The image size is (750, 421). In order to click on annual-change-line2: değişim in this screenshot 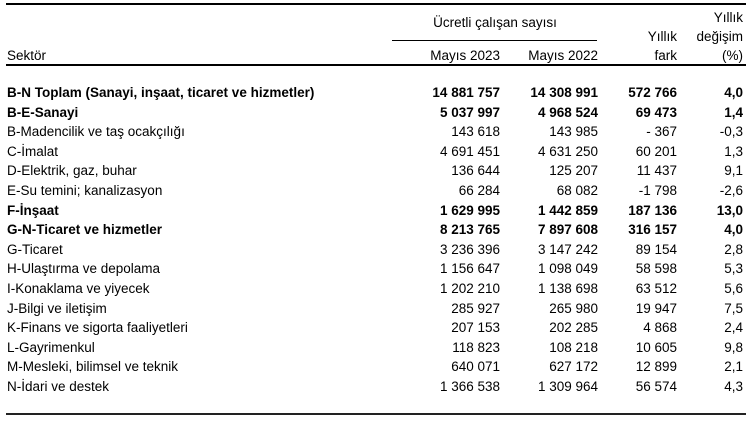, I will do `click(719, 36)`.